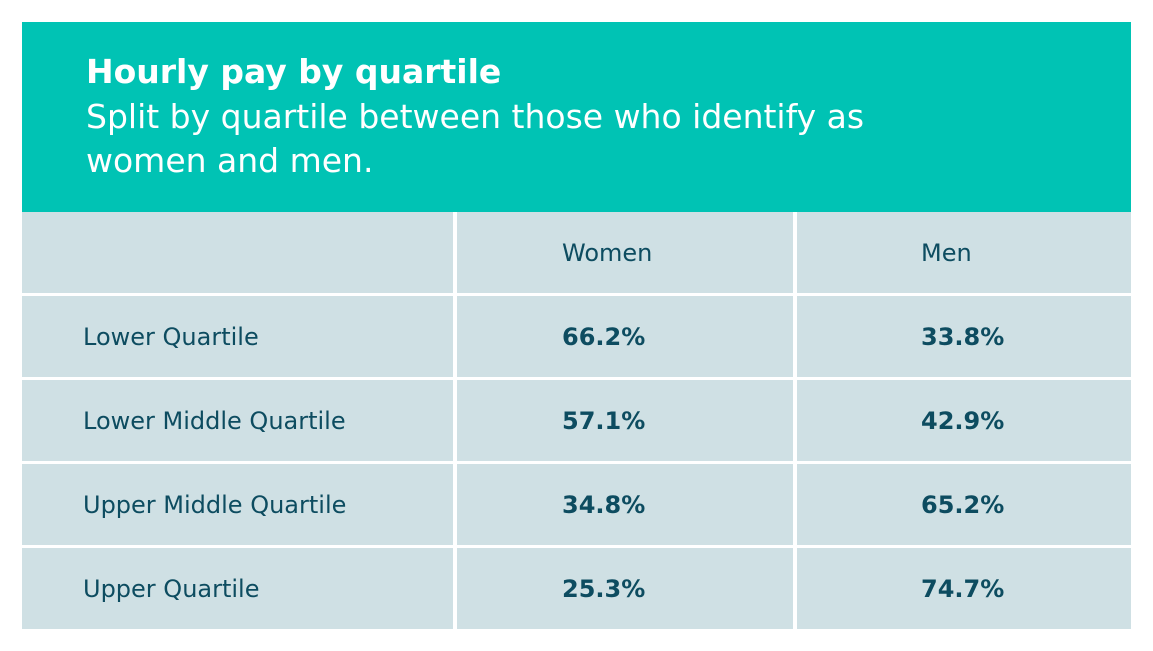 The width and height of the screenshot is (1153, 651). Describe the element at coordinates (294, 71) in the screenshot. I see `title: Hourly pay by quartile` at that location.